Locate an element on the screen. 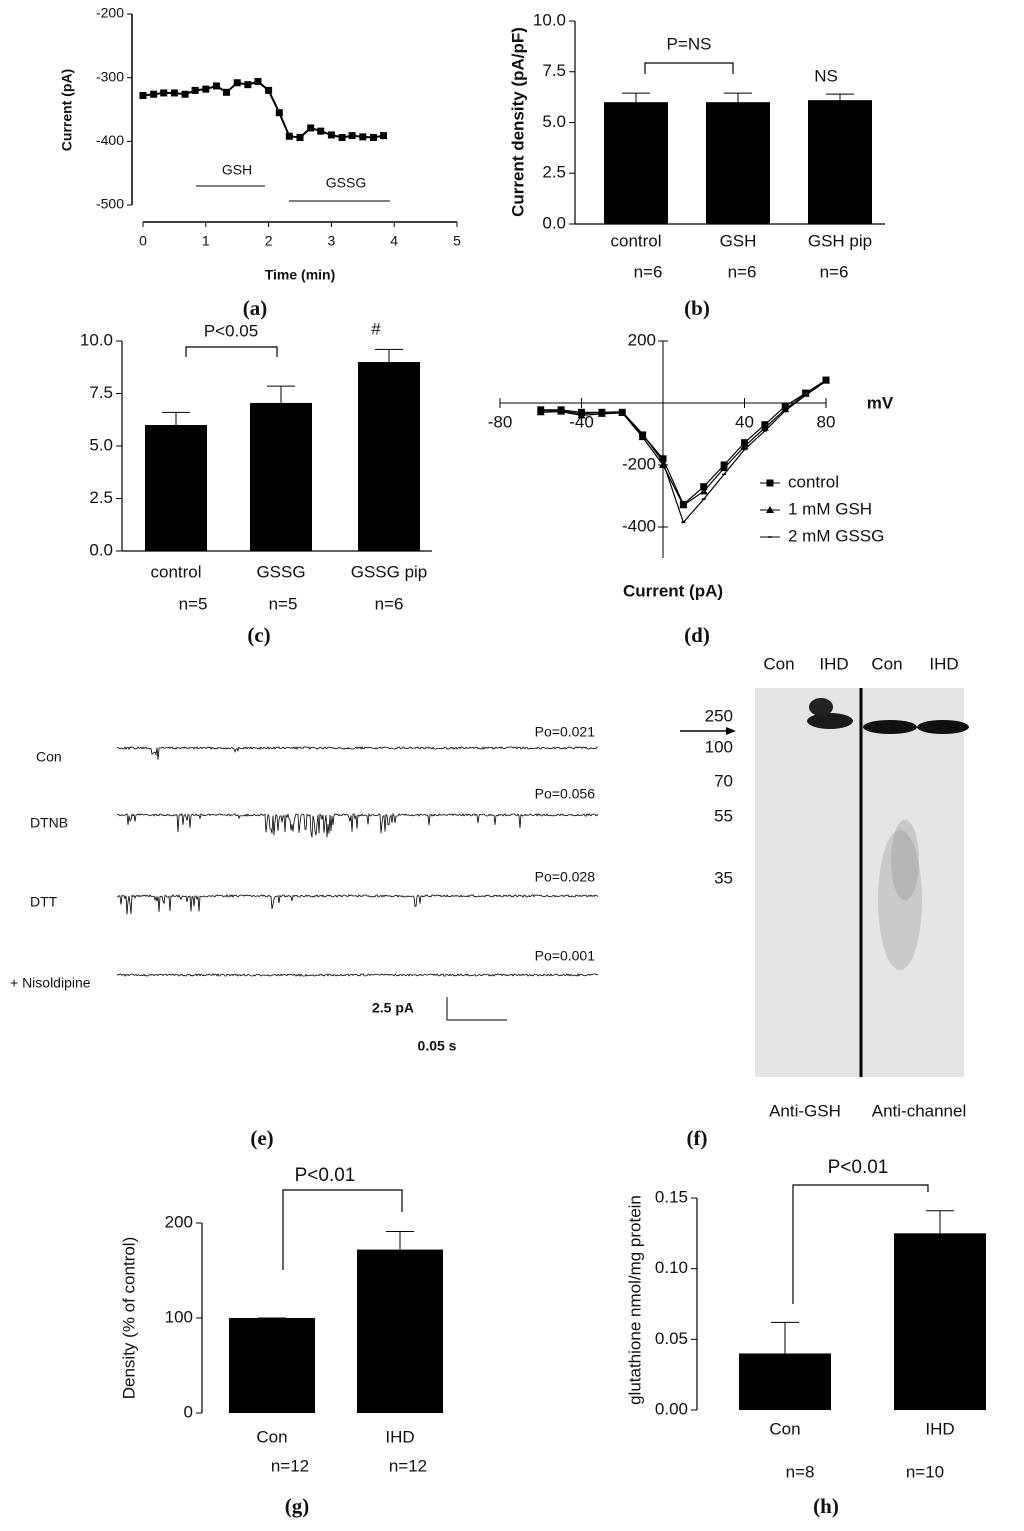 The width and height of the screenshot is (1024, 1531). panel-label: (a) is located at coordinates (255, 308).